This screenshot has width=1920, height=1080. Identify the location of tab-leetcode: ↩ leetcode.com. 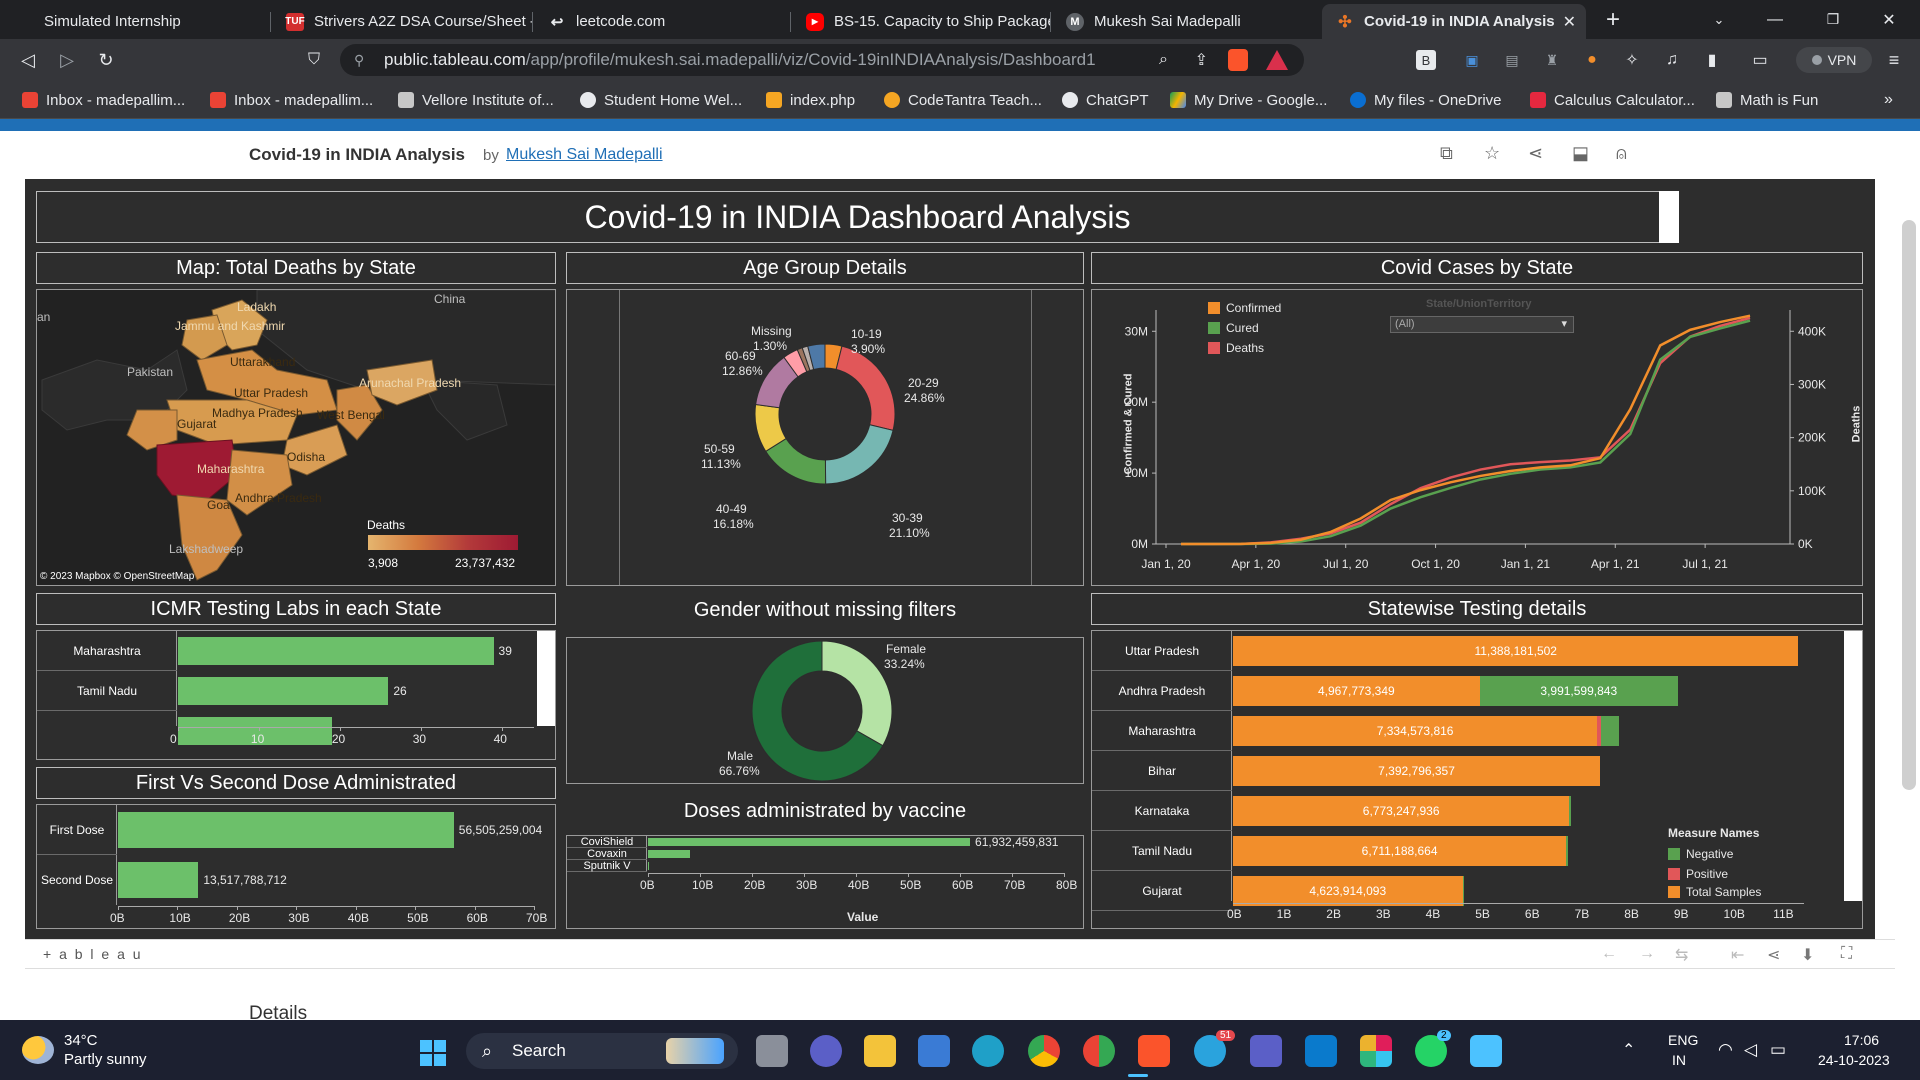
(662, 21).